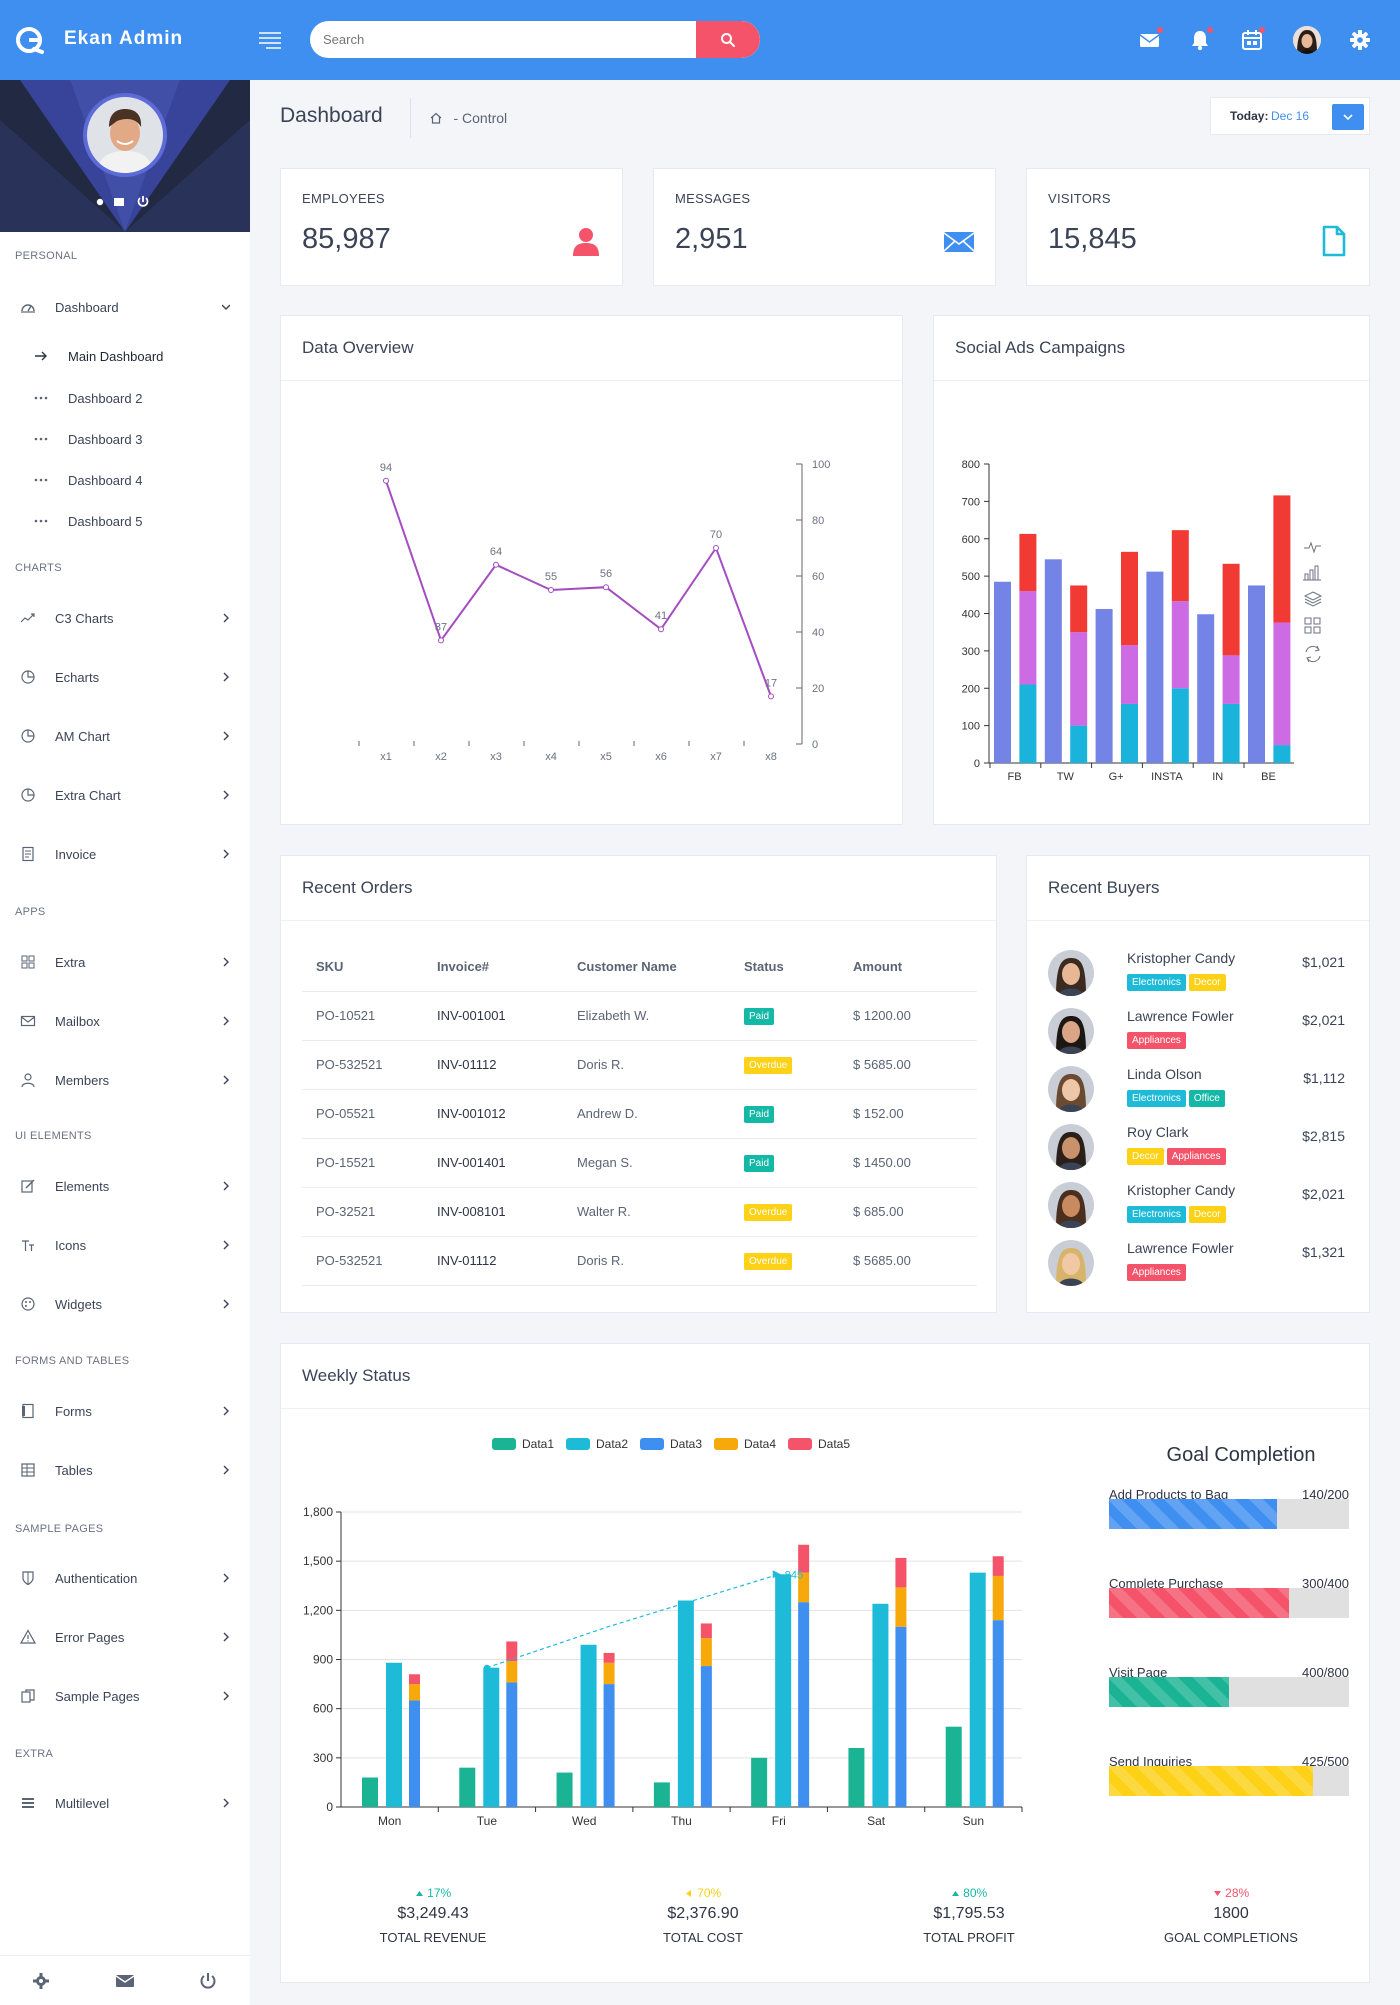 This screenshot has width=1400, height=2005. I want to click on sidebar-subitem-dashboard-4: Dashboard 4, so click(125, 480).